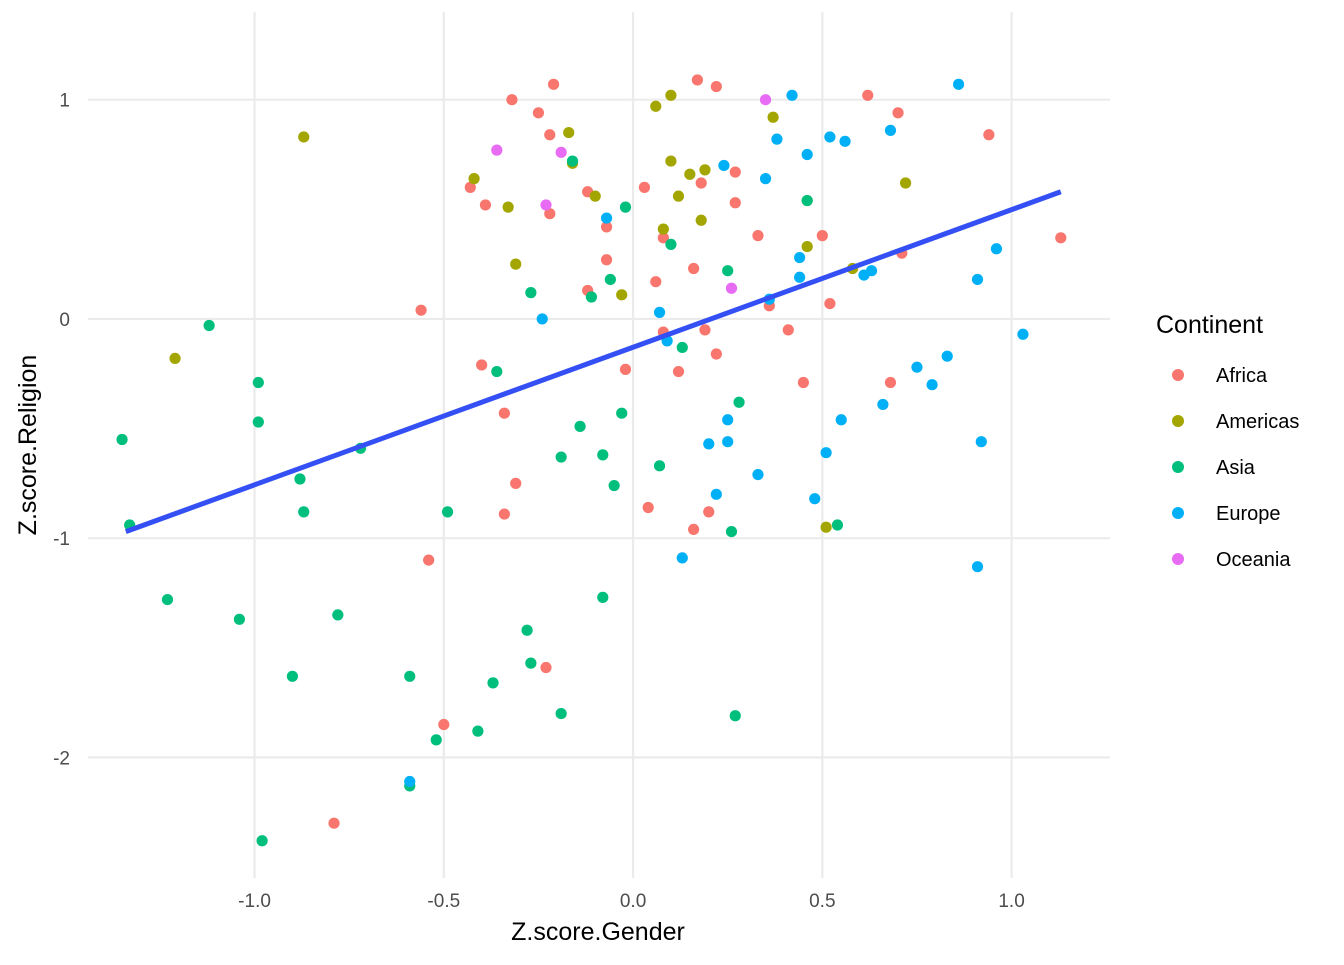 This screenshot has width=1344, height=965. Describe the element at coordinates (1248, 514) in the screenshot. I see `legend-label-europe: Europe` at that location.